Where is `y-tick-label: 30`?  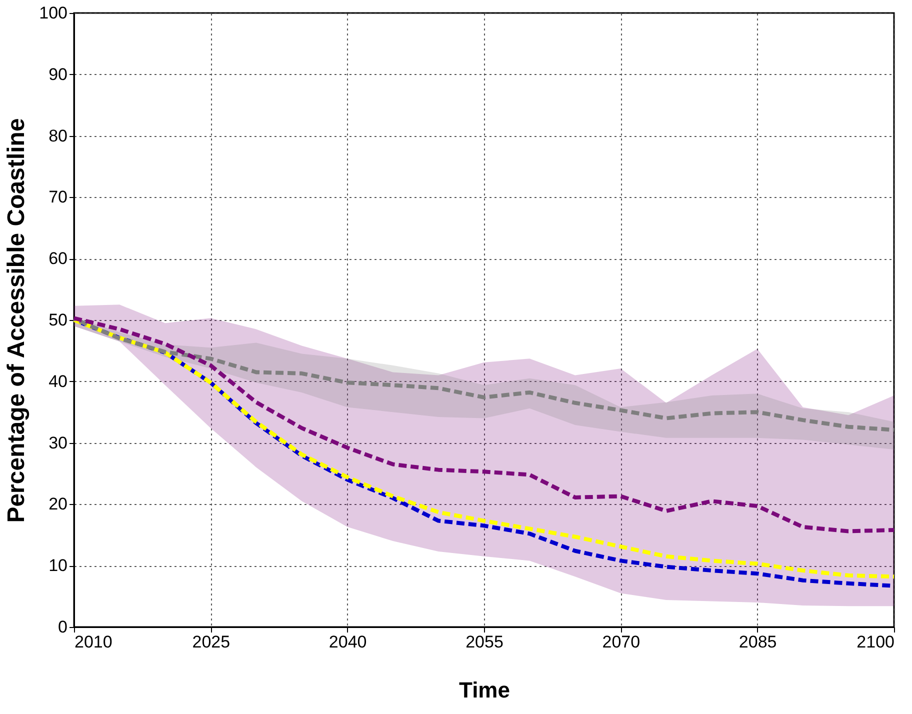
y-tick-label: 30 is located at coordinates (58, 442).